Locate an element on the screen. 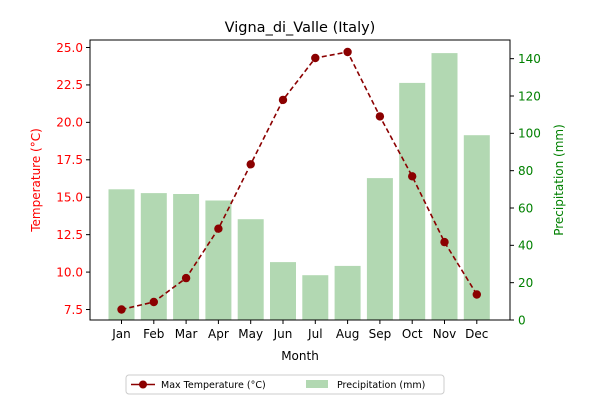  precipitation-bar-nov is located at coordinates (444, 186).